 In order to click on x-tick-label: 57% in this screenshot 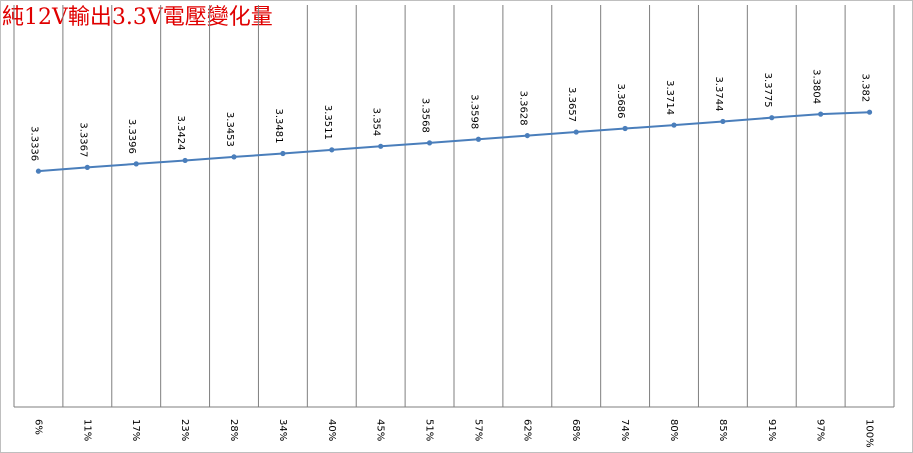, I will do `click(477, 430)`.